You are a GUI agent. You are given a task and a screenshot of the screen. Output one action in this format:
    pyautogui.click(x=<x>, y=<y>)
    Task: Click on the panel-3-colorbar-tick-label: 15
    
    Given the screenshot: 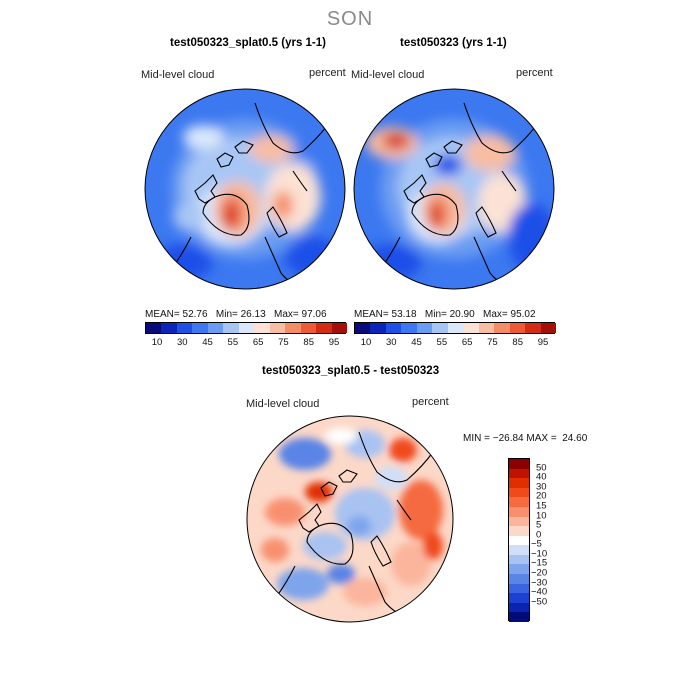 What is the action you would take?
    pyautogui.click(x=541, y=506)
    